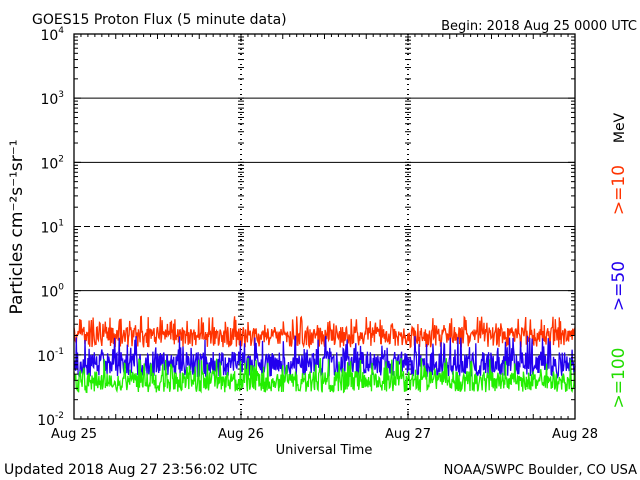  Describe the element at coordinates (50, 356) in the screenshot. I see `y-tick-label: 10⁻¹` at that location.